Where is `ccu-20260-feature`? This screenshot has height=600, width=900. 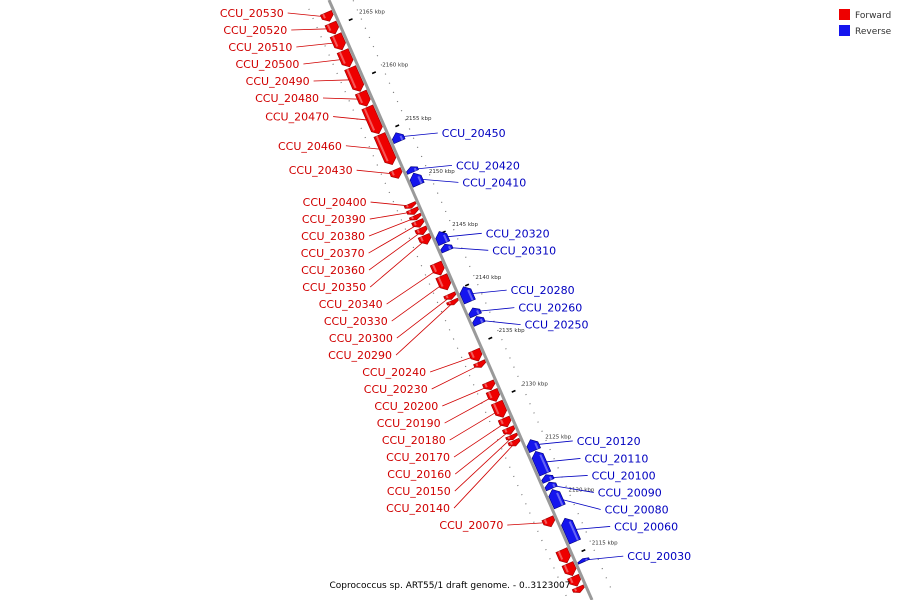 ccu-20260-feature is located at coordinates (475, 313).